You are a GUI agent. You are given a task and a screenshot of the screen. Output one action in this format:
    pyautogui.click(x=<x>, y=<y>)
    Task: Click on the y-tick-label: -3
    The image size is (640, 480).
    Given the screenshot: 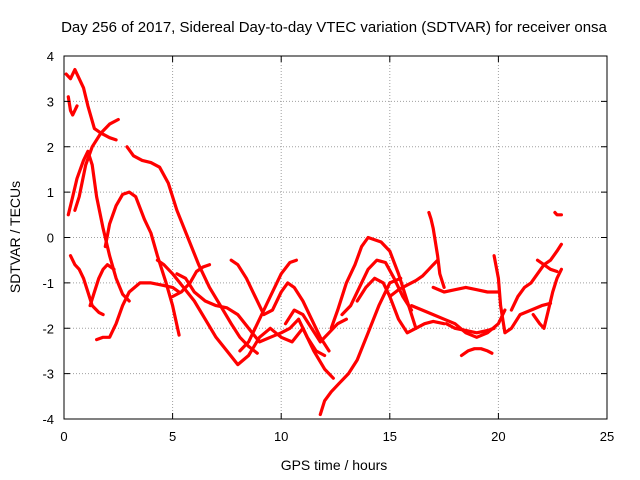 What is the action you would take?
    pyautogui.click(x=48, y=374)
    